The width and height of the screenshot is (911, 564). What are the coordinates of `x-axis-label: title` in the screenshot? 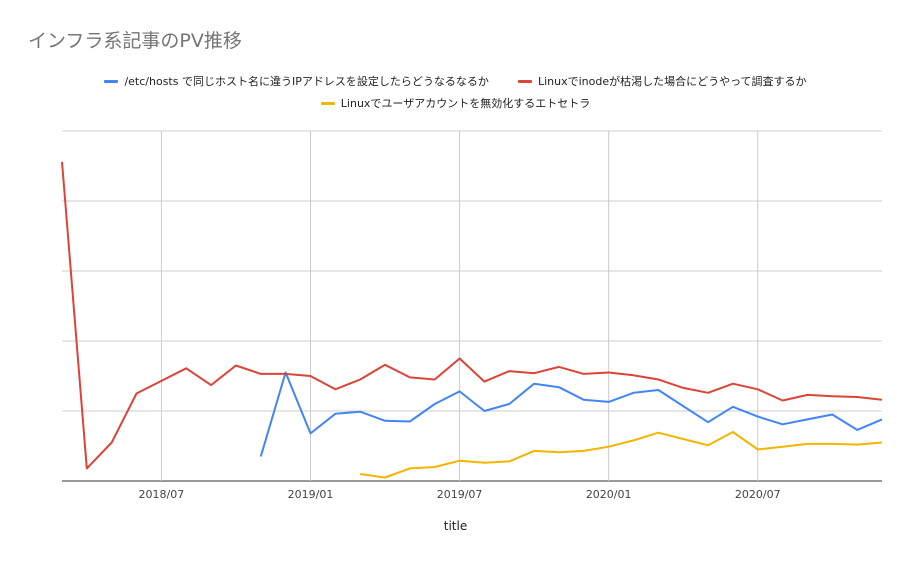 It's located at (455, 526).